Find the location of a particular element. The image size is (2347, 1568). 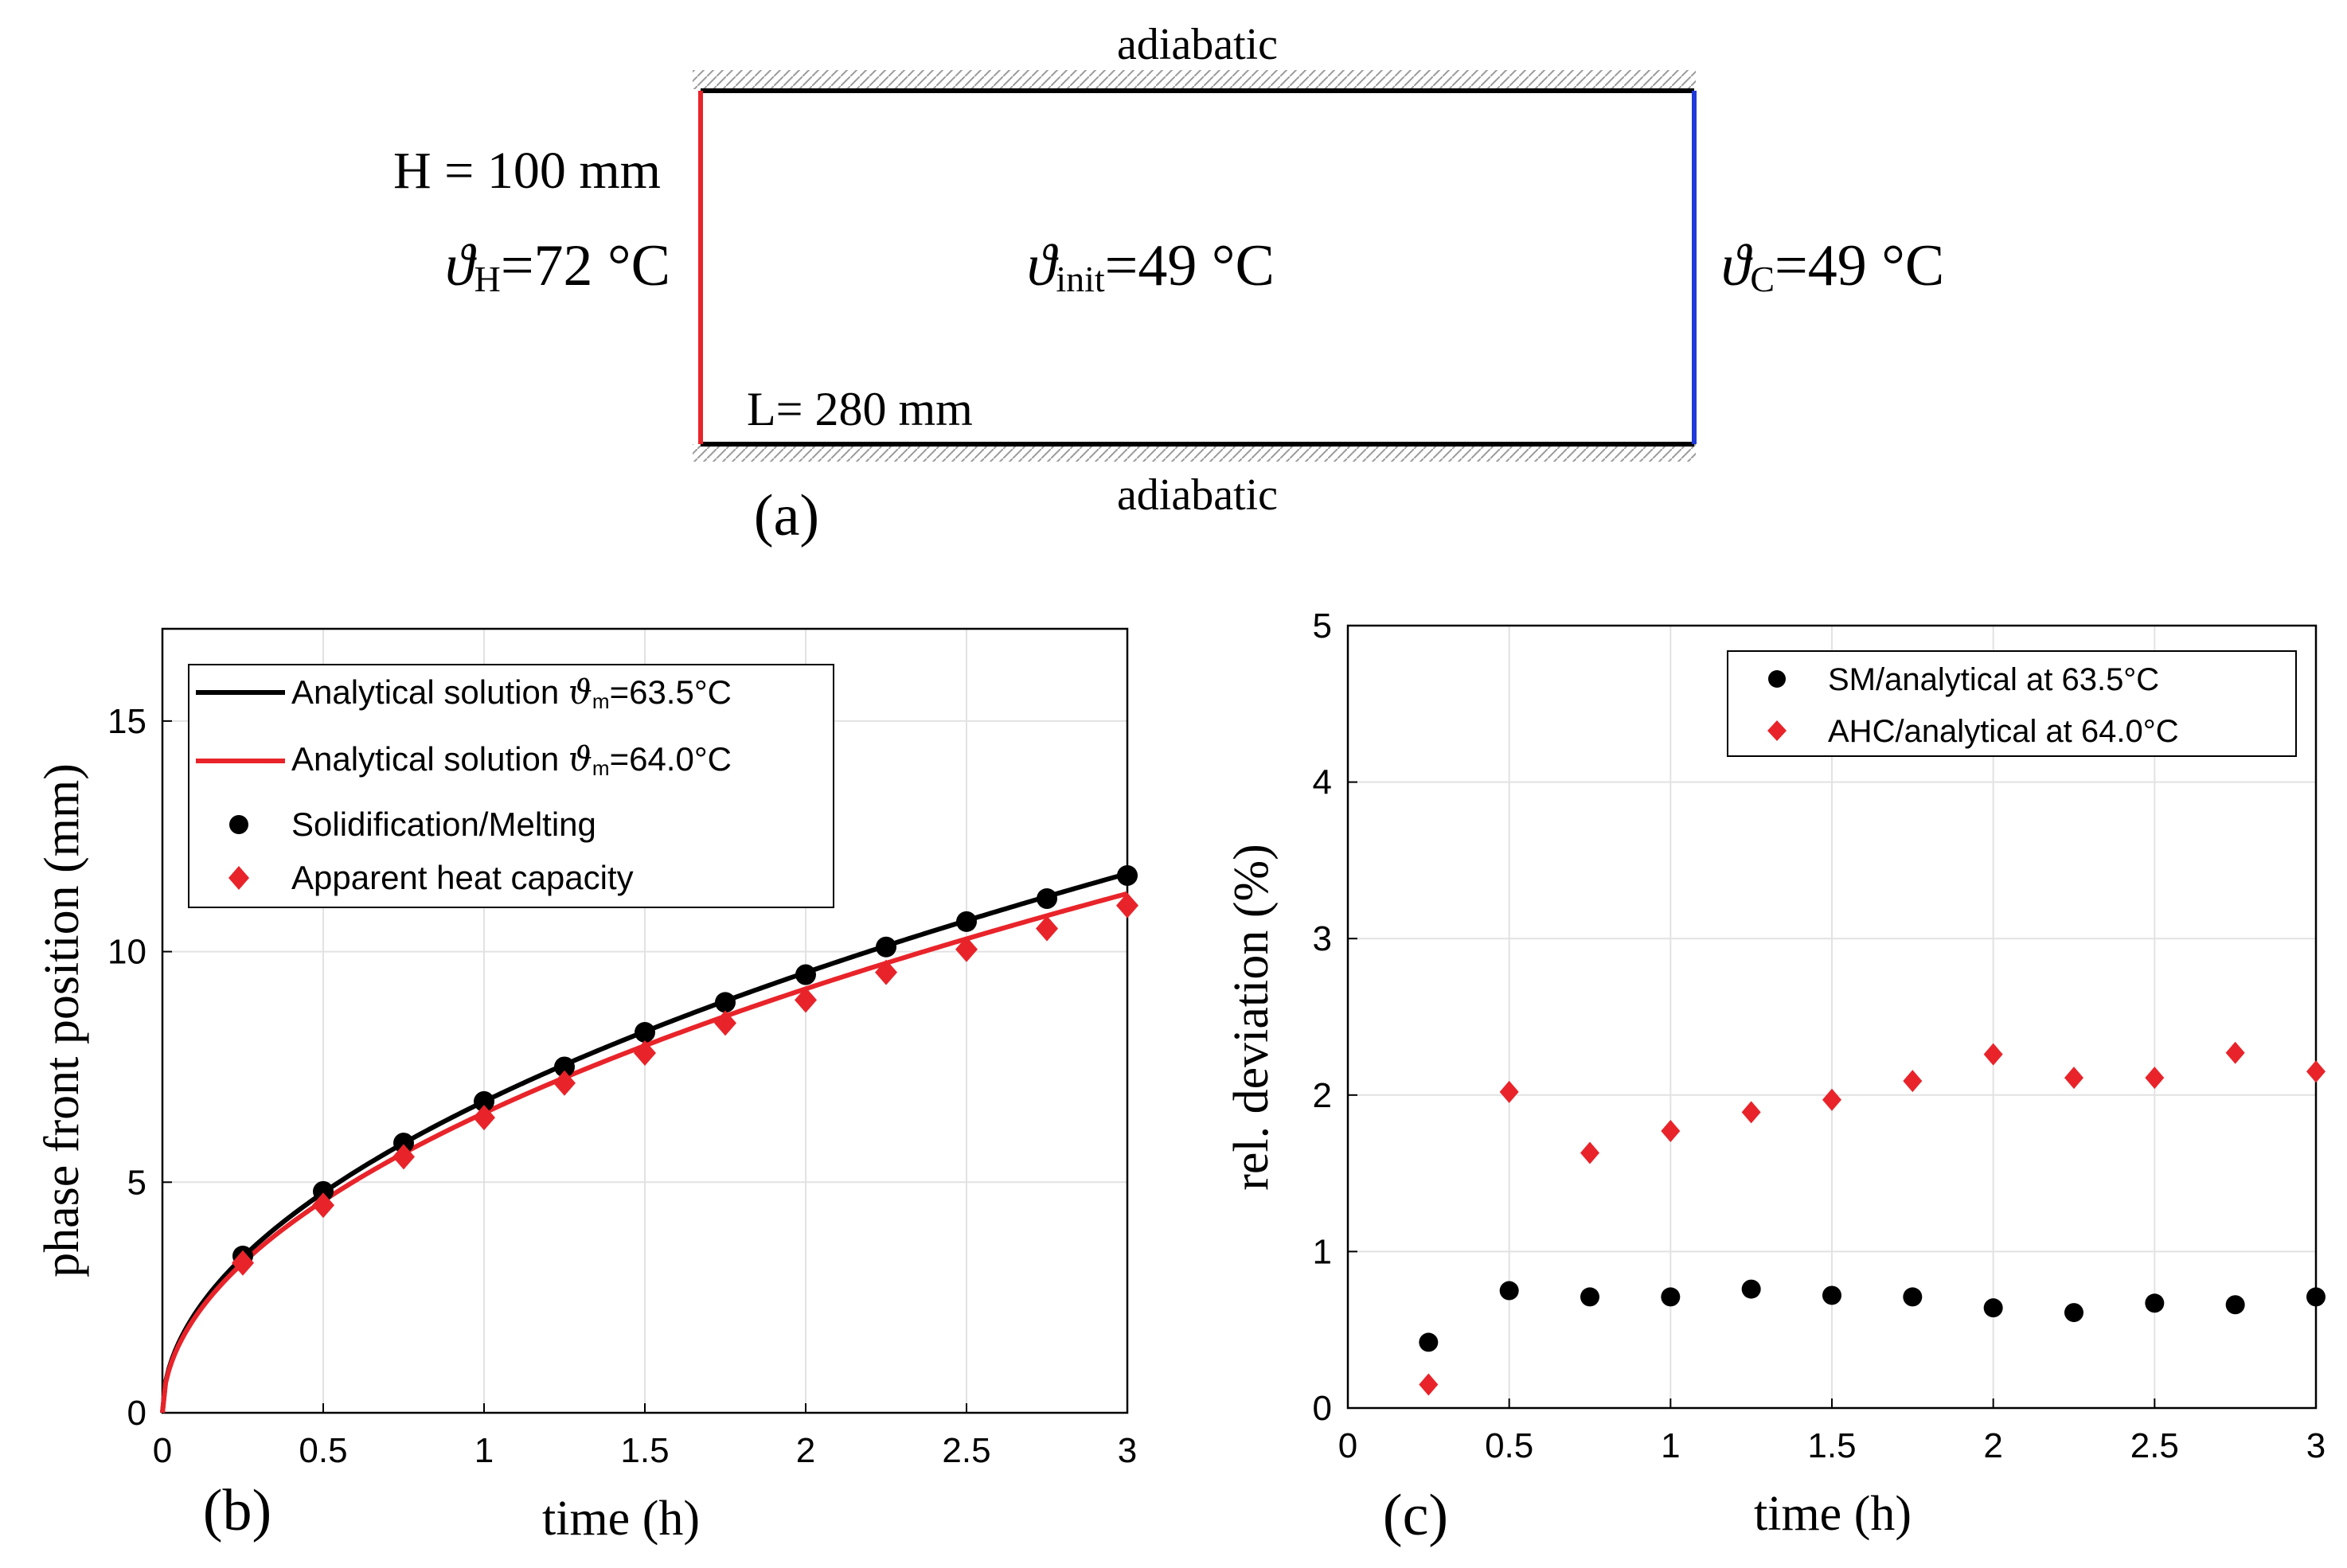

hot-temp-label: ϑH=72 °C is located at coordinates (557, 266).